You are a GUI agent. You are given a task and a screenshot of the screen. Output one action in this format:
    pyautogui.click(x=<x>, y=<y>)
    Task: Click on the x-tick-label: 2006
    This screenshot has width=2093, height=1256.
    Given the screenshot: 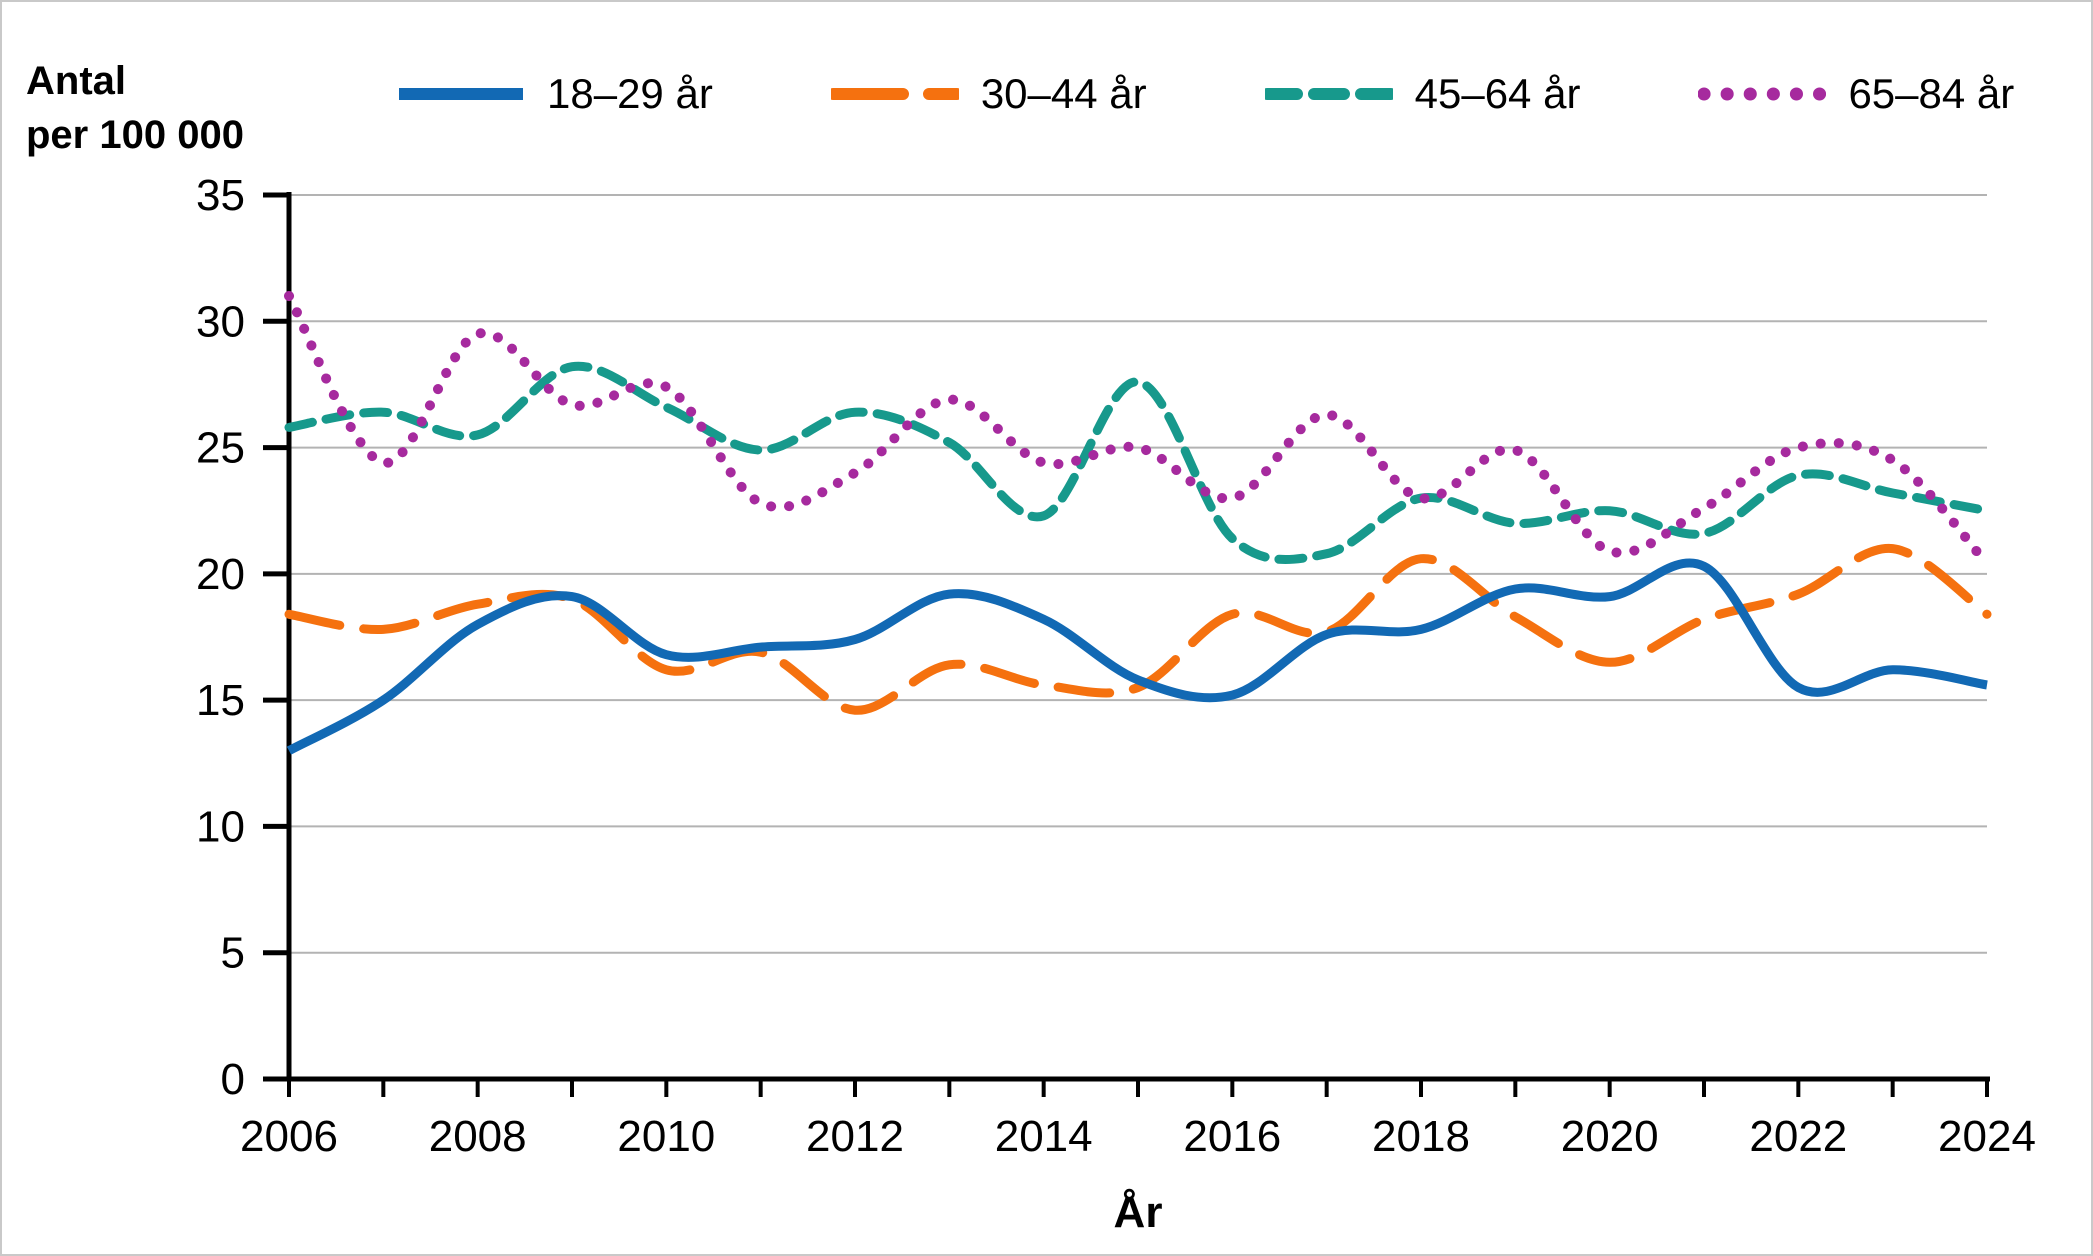 What is the action you would take?
    pyautogui.click(x=289, y=1136)
    